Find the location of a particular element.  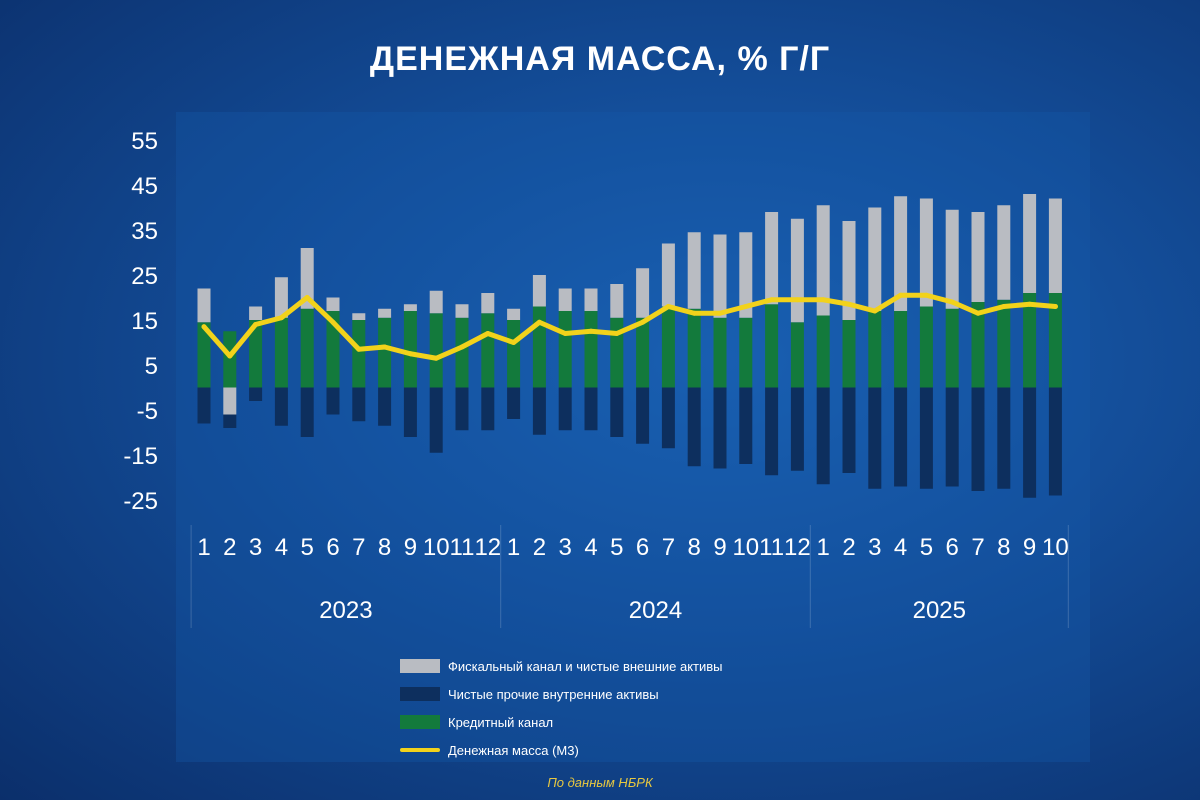

m3-line is located at coordinates (629, 326).